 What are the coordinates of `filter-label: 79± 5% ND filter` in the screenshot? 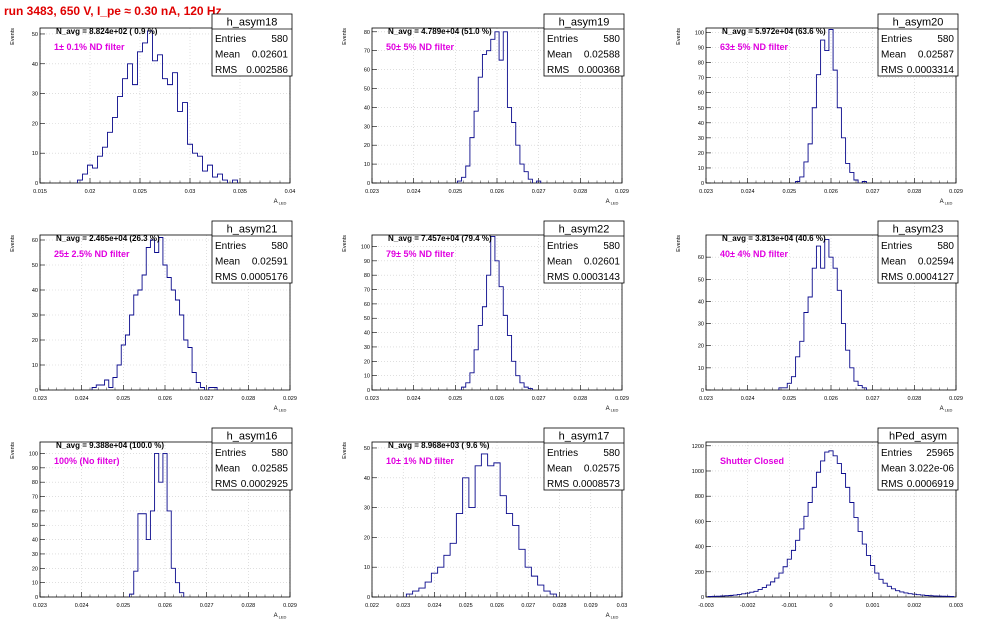 It's located at (420, 254).